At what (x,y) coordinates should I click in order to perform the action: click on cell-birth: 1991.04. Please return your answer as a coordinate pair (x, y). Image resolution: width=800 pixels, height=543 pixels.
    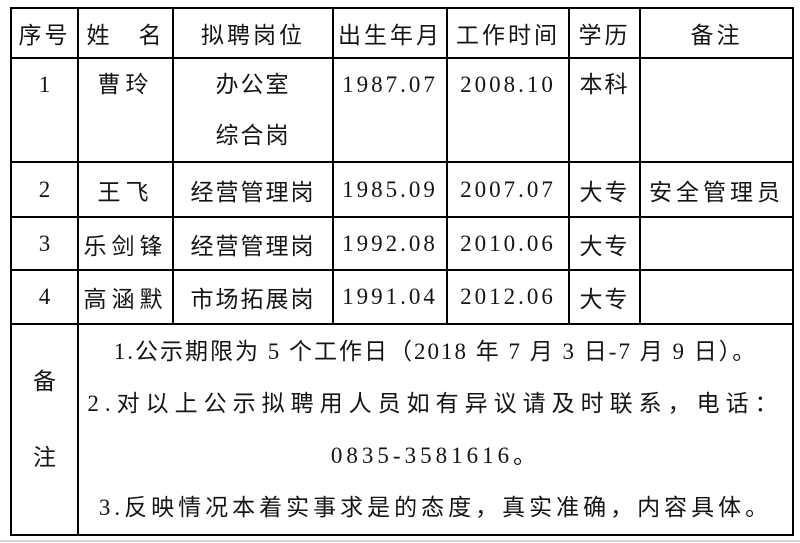
    Looking at the image, I should click on (390, 297).